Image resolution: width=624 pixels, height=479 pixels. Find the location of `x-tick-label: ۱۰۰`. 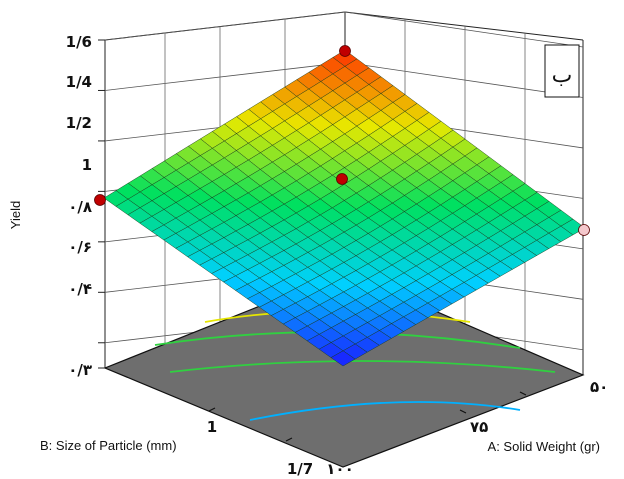

x-tick-label: ۱۰۰ is located at coordinates (339, 469).